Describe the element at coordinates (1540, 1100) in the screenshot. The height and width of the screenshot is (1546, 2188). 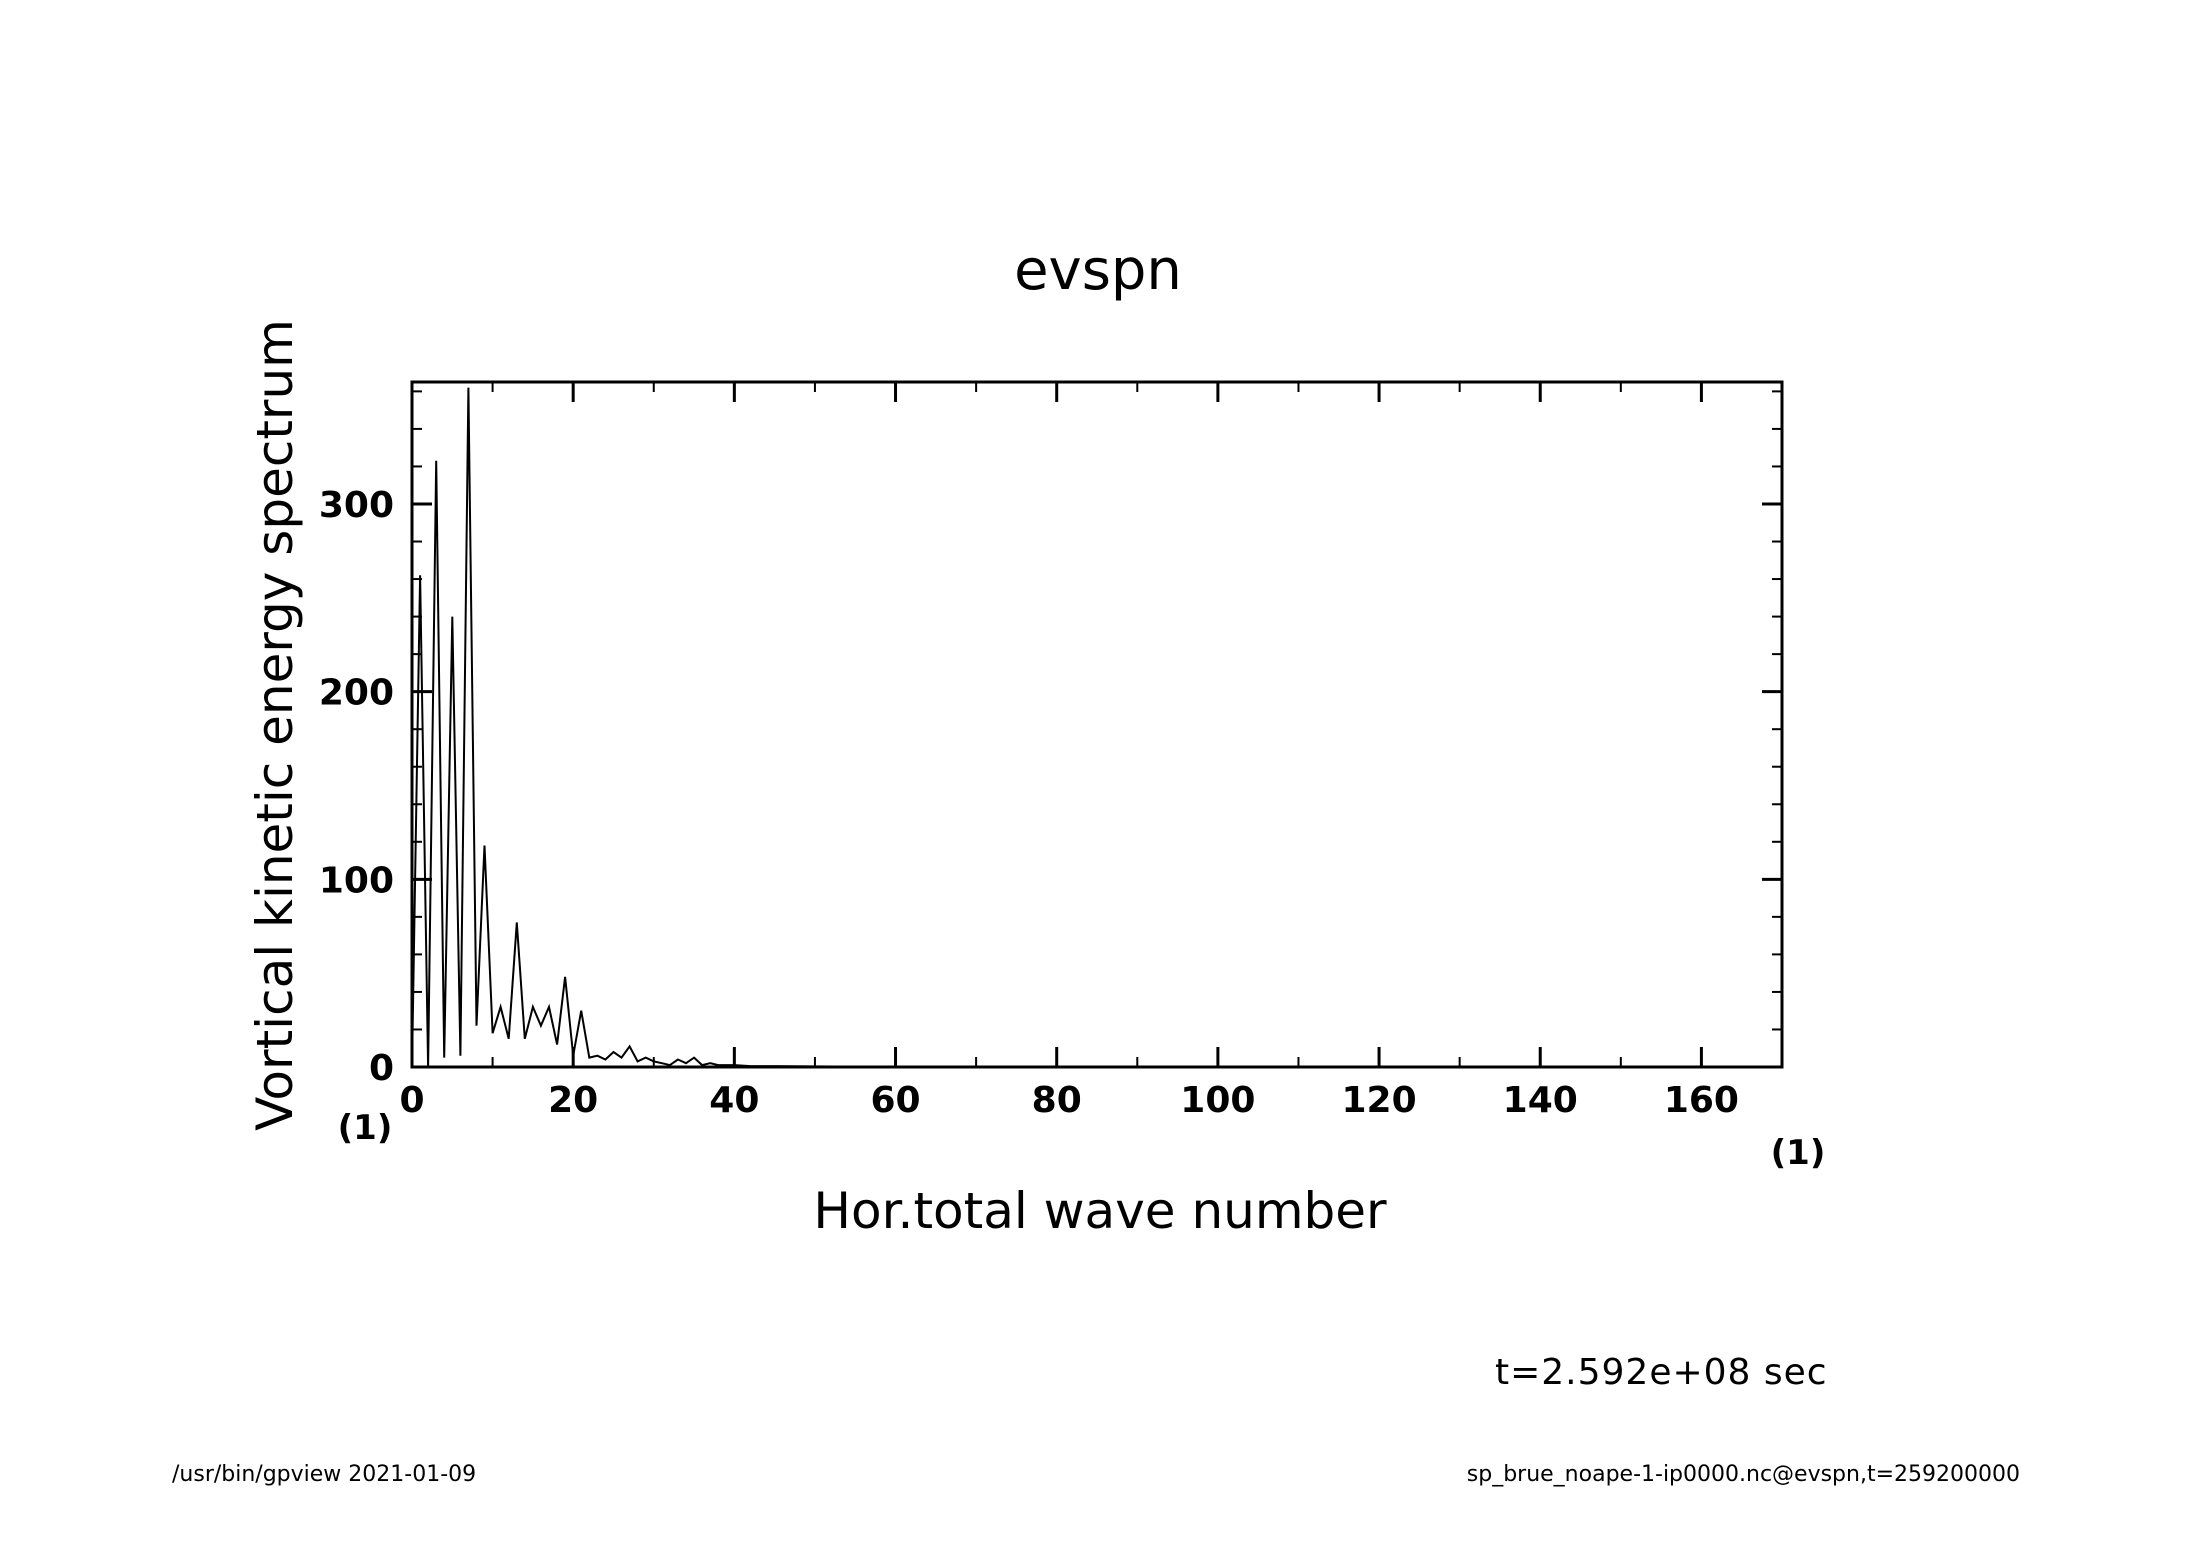
I see `x-tick-label: 140` at that location.